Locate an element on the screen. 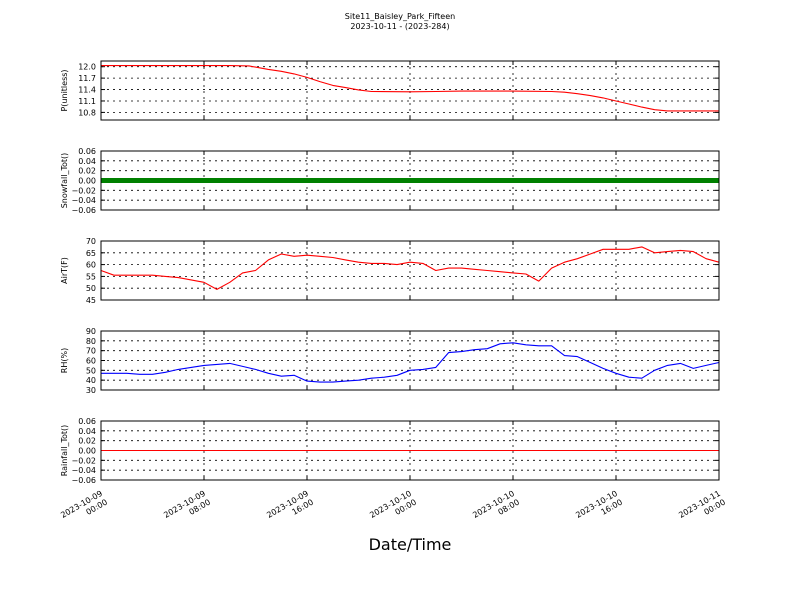 This screenshot has width=800, height=600. y-tick-label: 11.4 is located at coordinates (87, 90).